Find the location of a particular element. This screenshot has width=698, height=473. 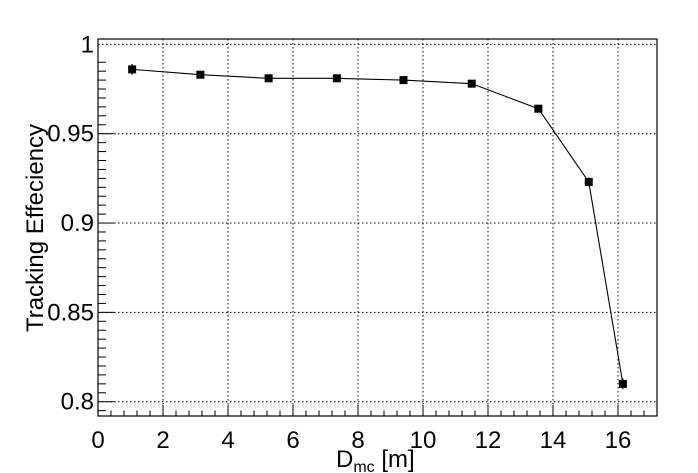

y-axis-title: Tracking Effeciency is located at coordinates (35, 228).